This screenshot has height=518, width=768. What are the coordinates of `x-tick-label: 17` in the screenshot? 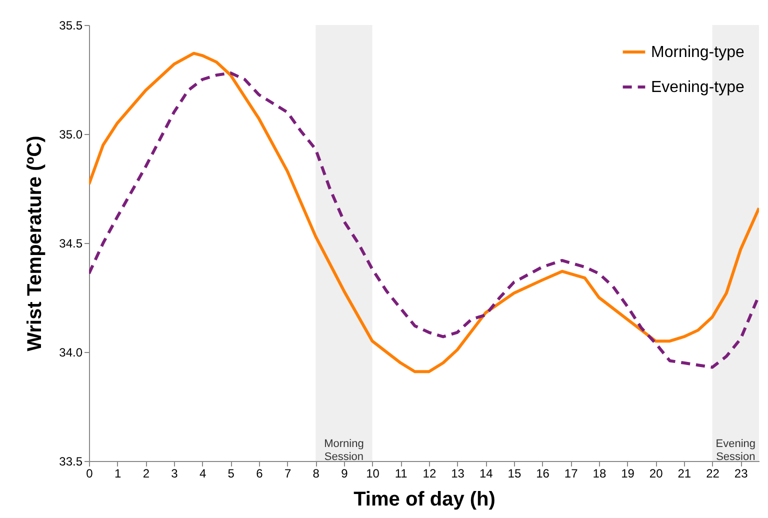 It's located at (571, 473).